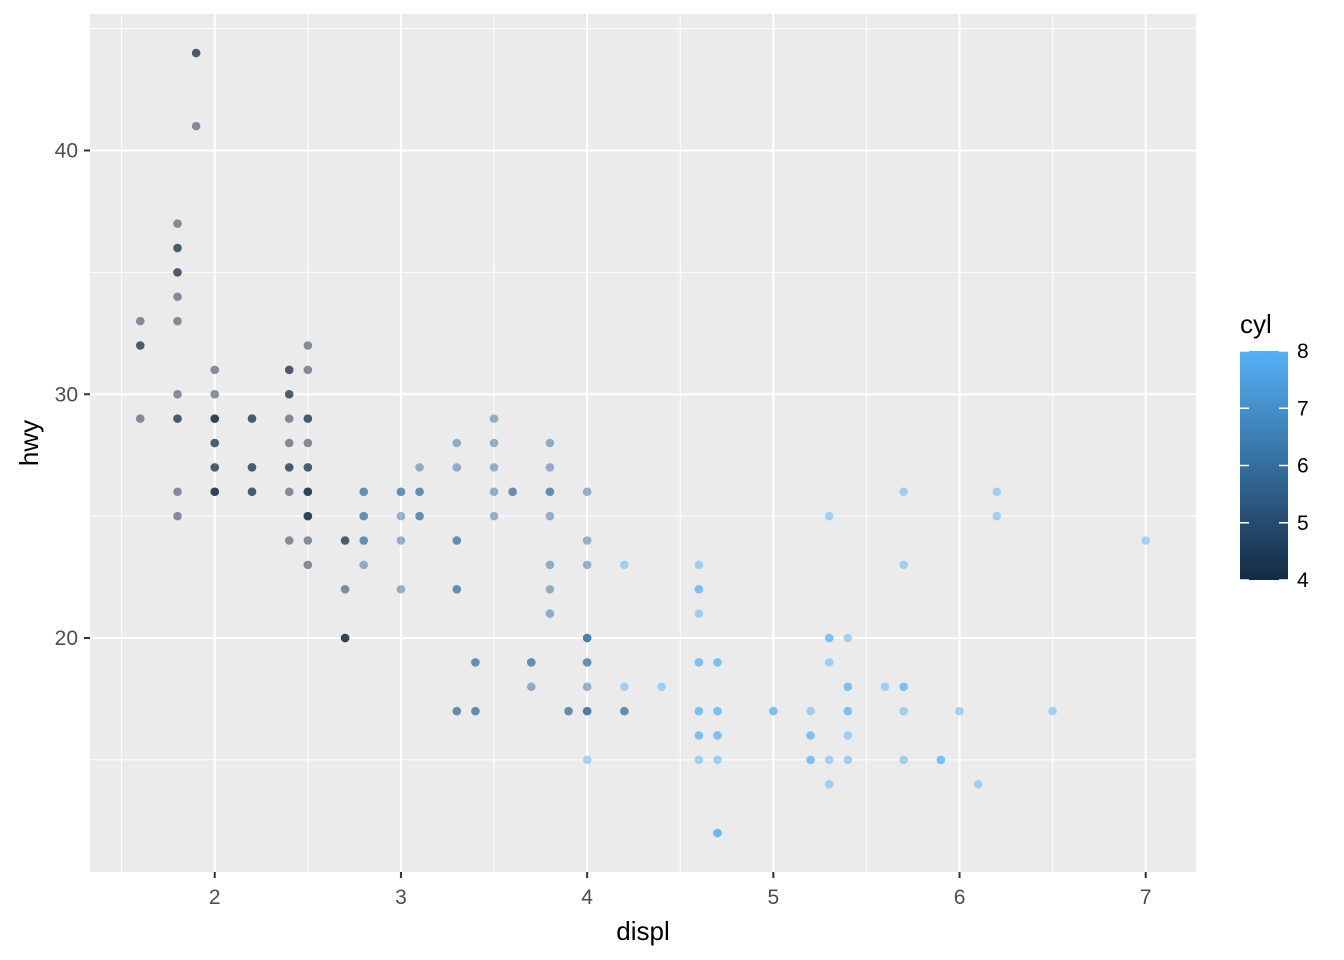  Describe the element at coordinates (66, 638) in the screenshot. I see `y-tick-label: 20` at that location.